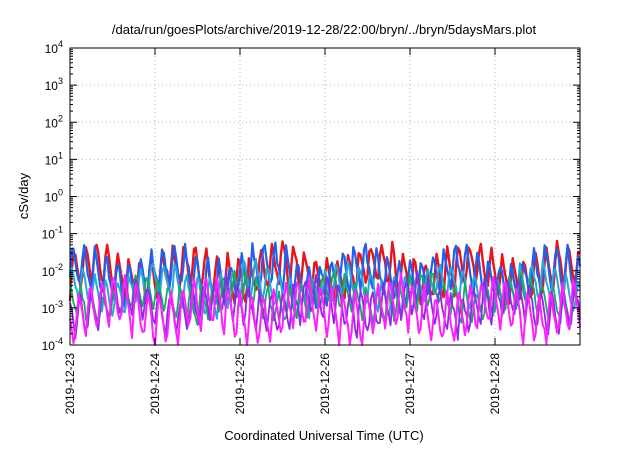 This screenshot has height=453, width=640. What do you see at coordinates (325, 384) in the screenshot?
I see `x-tick-label: 2019-12-26` at bounding box center [325, 384].